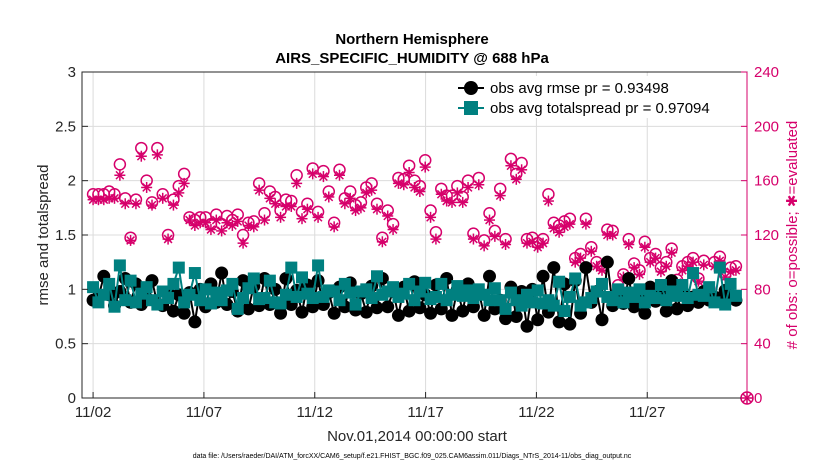 The width and height of the screenshot is (830, 470). Describe the element at coordinates (792, 235) in the screenshot. I see `y-axis-label-right: # of obs: o=possible; ✱=evaluated` at that location.